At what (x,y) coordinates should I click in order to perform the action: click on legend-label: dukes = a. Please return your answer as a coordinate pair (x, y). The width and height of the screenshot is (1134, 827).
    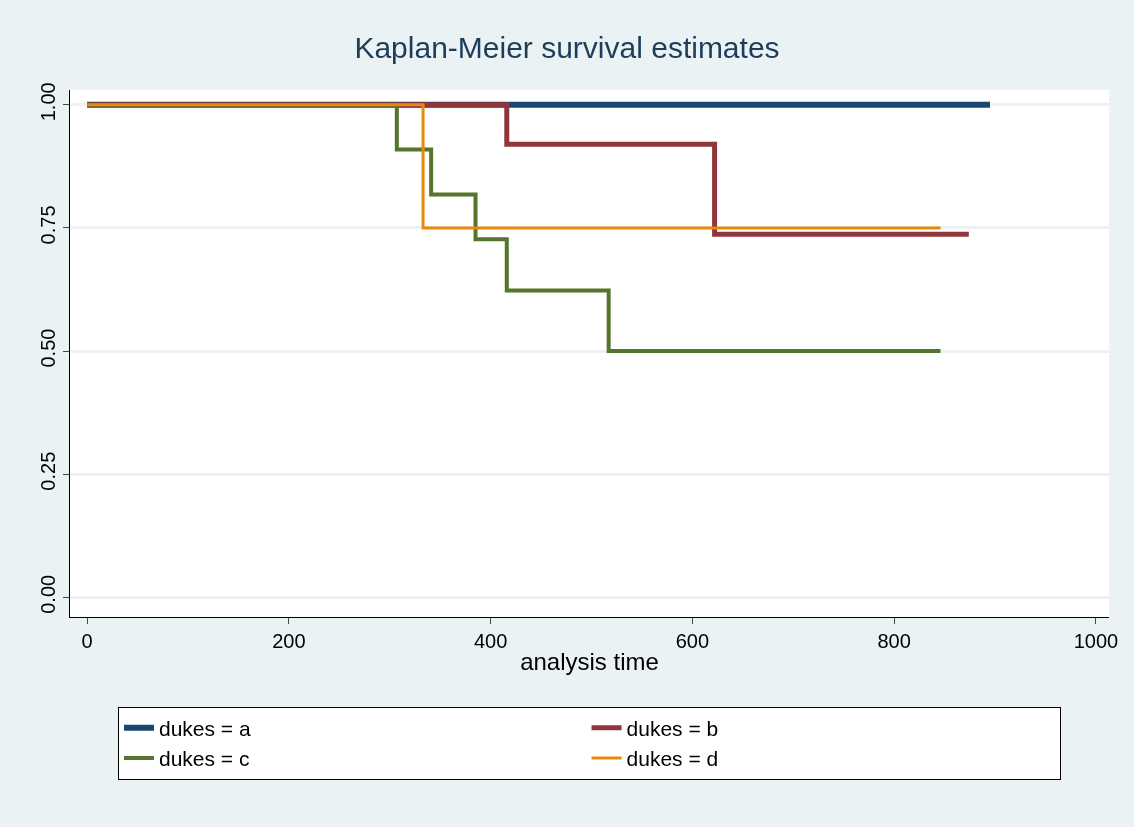
    Looking at the image, I should click on (205, 728).